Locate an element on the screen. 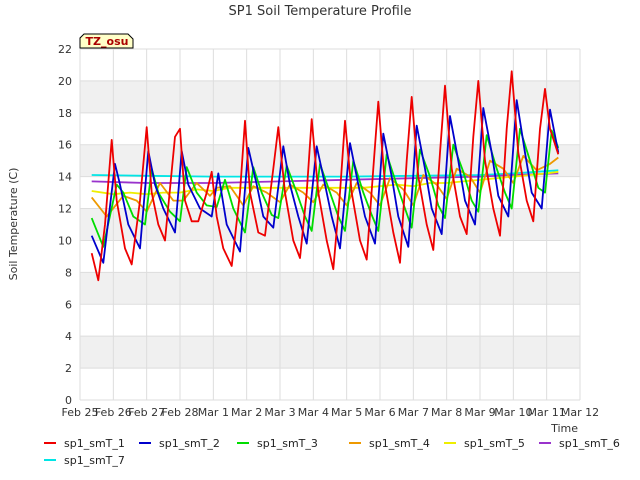 The height and width of the screenshot is (480, 640). legend-item-sp1_smT_1: sp1_smT_1 is located at coordinates (84, 443).